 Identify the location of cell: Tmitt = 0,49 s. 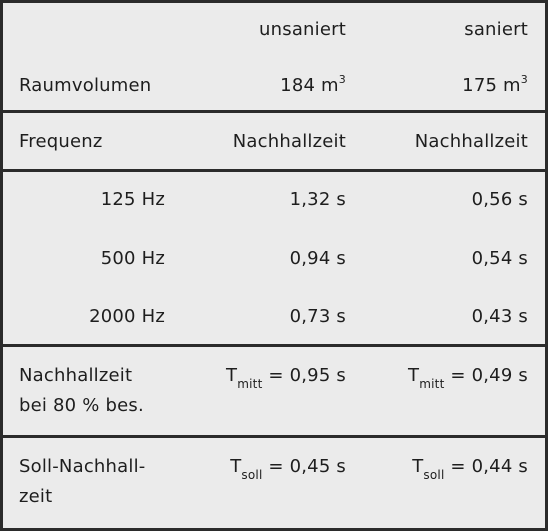
(468, 377).